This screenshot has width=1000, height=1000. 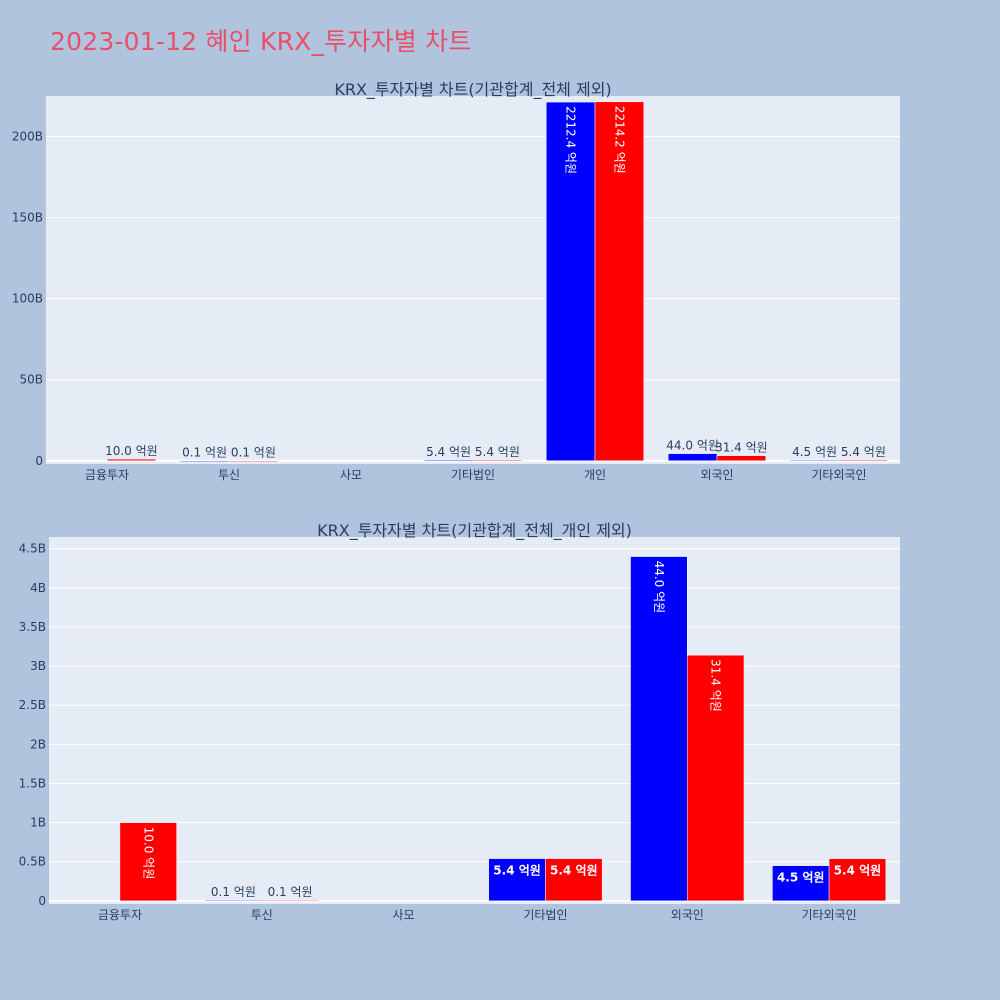 What do you see at coordinates (32, 549) in the screenshot?
I see `y-tick-label: 4.5B` at bounding box center [32, 549].